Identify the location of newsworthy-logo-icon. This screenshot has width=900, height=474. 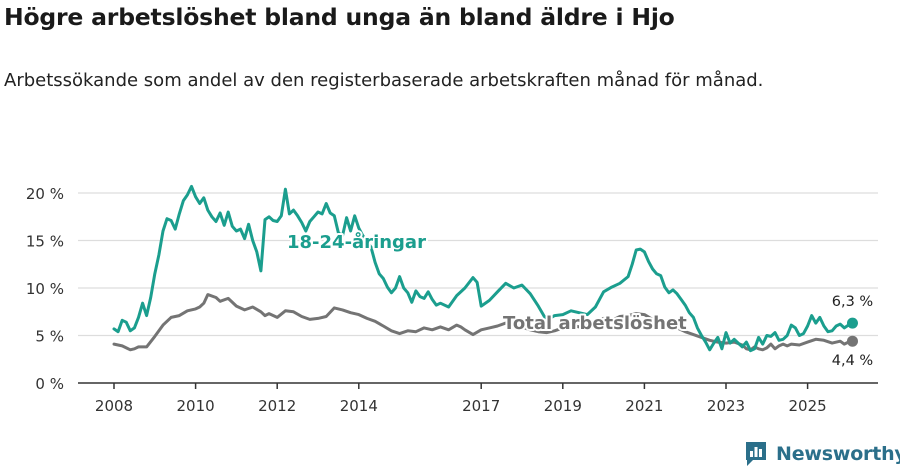
(756, 454).